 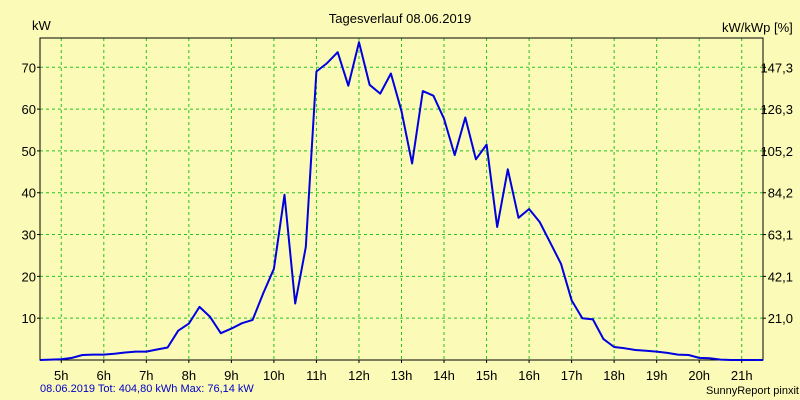 I want to click on x-tick-label: 20h, so click(x=699, y=375).